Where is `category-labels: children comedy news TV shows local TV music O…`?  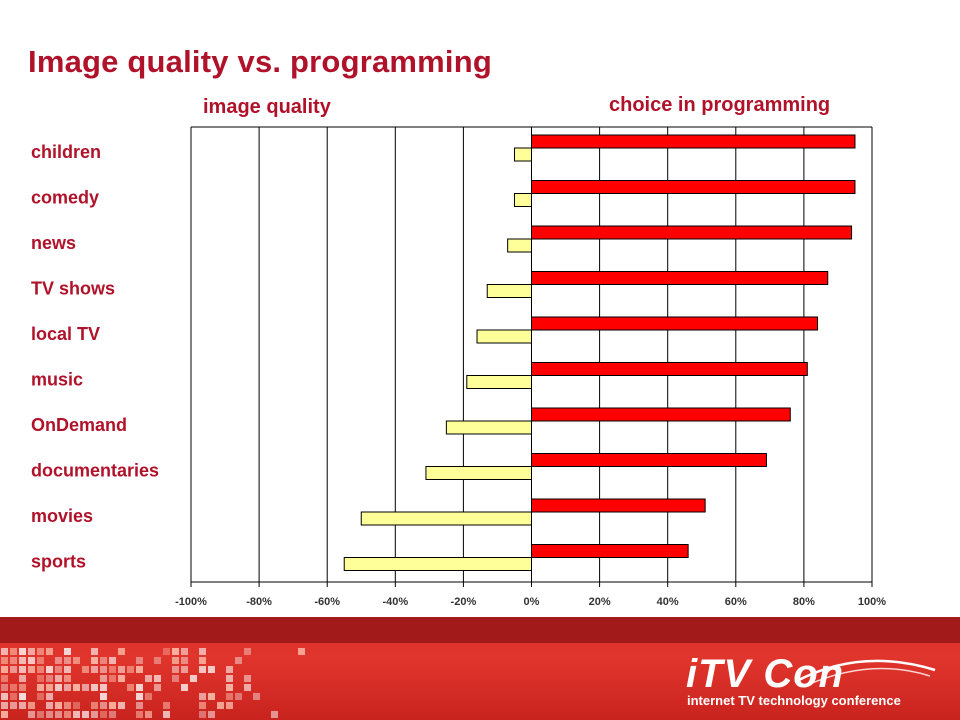 category-labels: children comedy news TV shows local TV music O… is located at coordinates (95, 357).